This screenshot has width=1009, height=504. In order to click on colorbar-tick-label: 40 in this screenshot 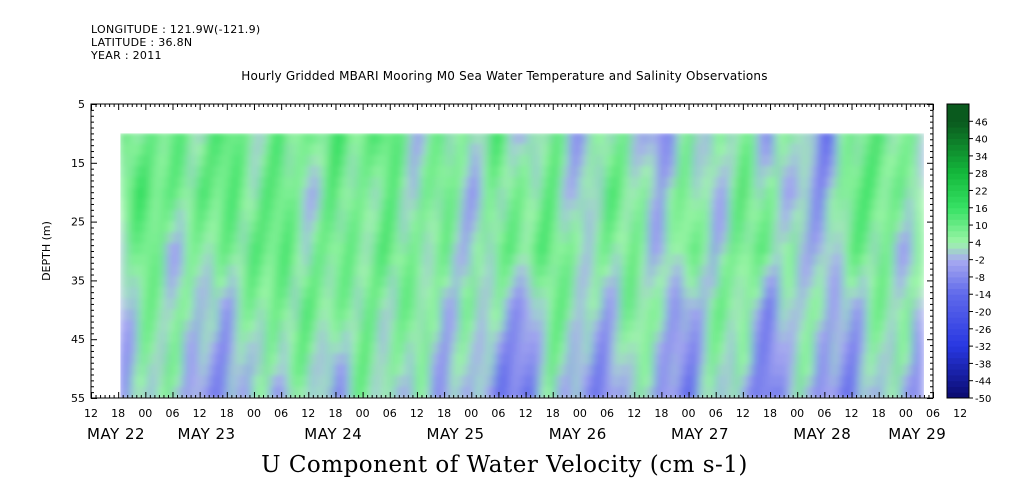, I will do `click(981, 140)`.